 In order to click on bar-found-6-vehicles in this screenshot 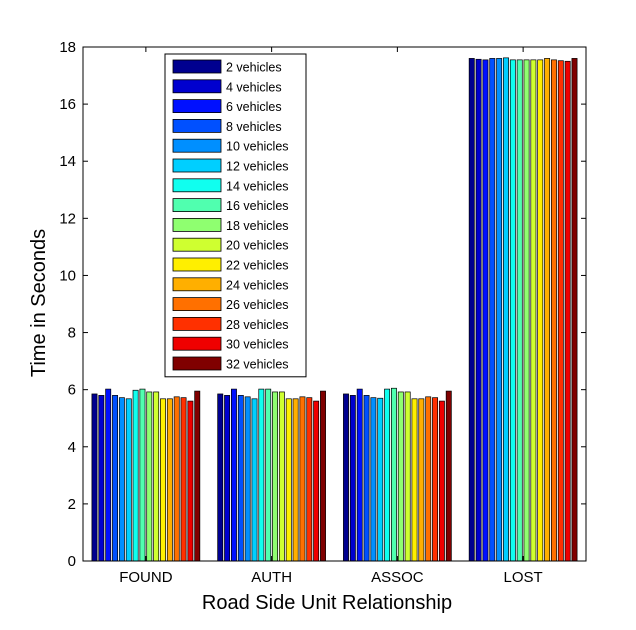, I will do `click(108, 475)`.